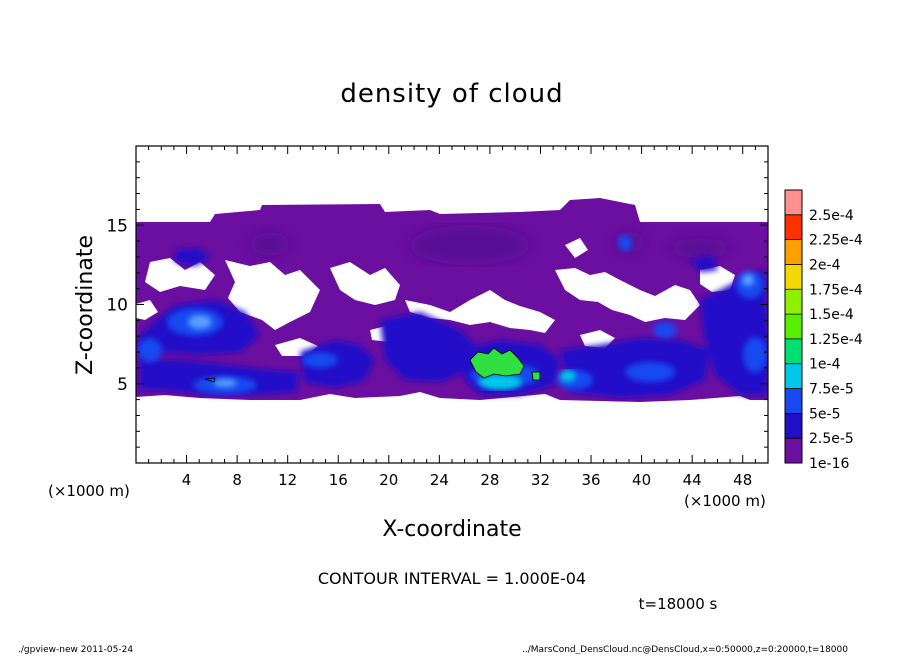 Image resolution: width=904 pixels, height=659 pixels. What do you see at coordinates (836, 290) in the screenshot?
I see `colorbar-label: 1.75e-4` at bounding box center [836, 290].